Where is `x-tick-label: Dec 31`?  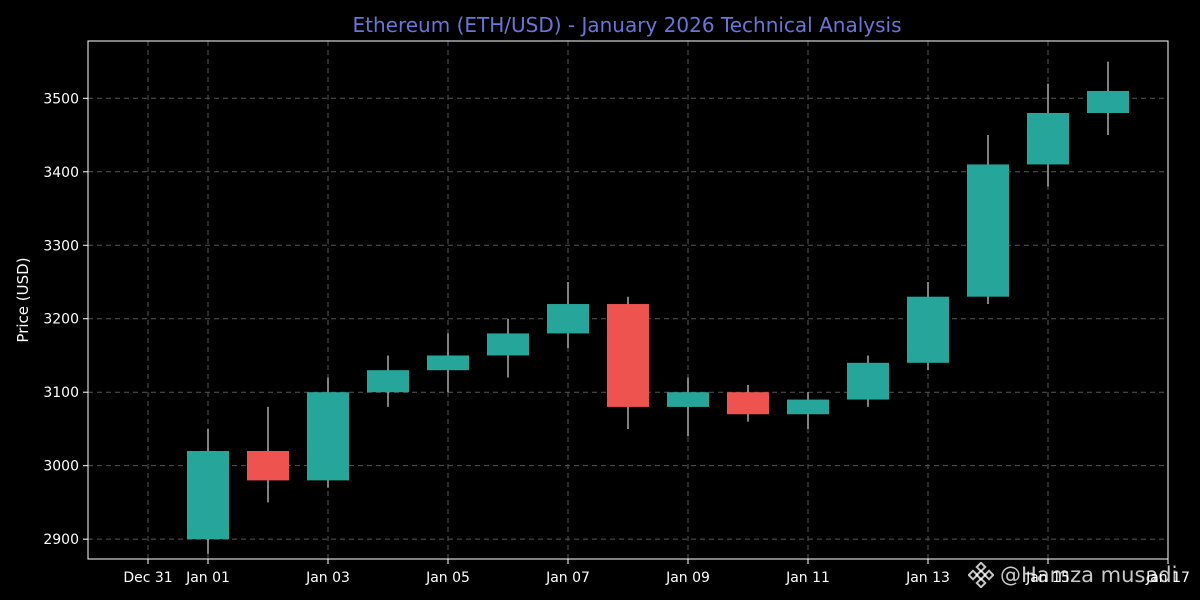
x-tick-label: Dec 31 is located at coordinates (147, 578).